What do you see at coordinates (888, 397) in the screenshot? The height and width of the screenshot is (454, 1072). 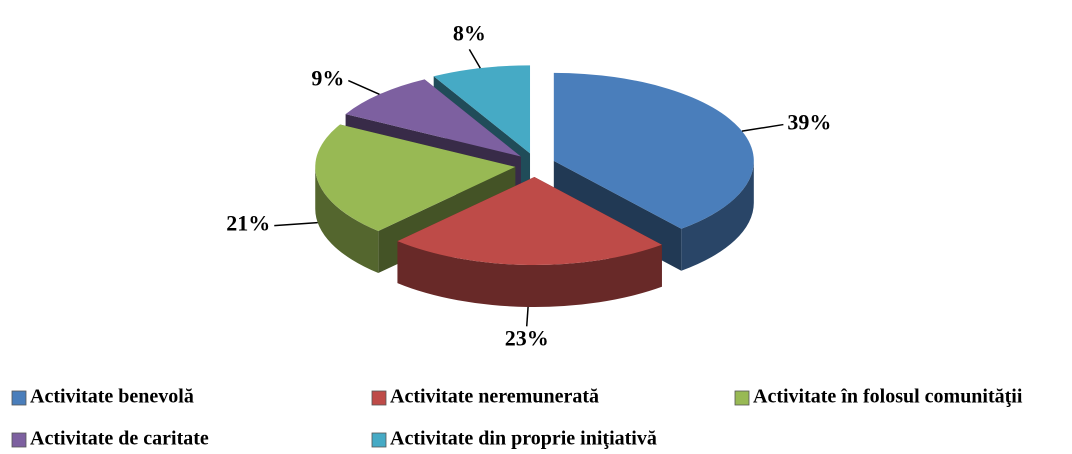 I see `legend-label: Activitate în folosul comunităţii` at bounding box center [888, 397].